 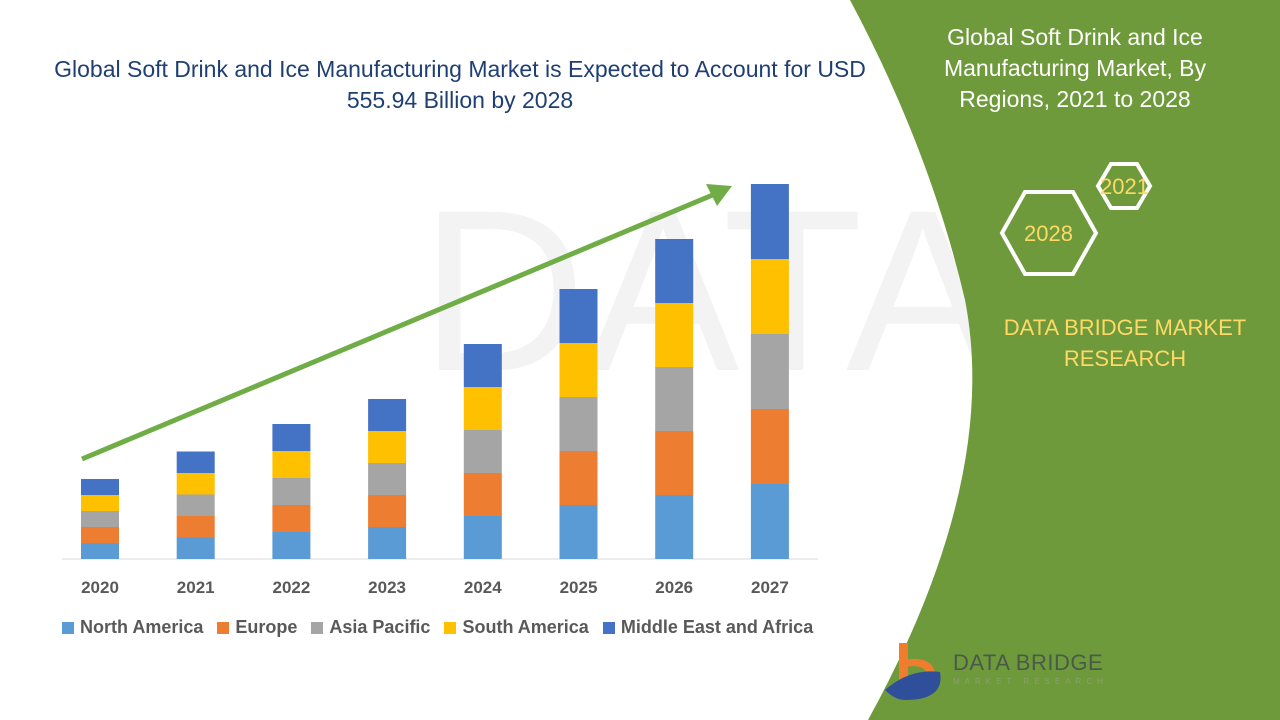 I want to click on bar-segment-2024-south-america, so click(x=482, y=408).